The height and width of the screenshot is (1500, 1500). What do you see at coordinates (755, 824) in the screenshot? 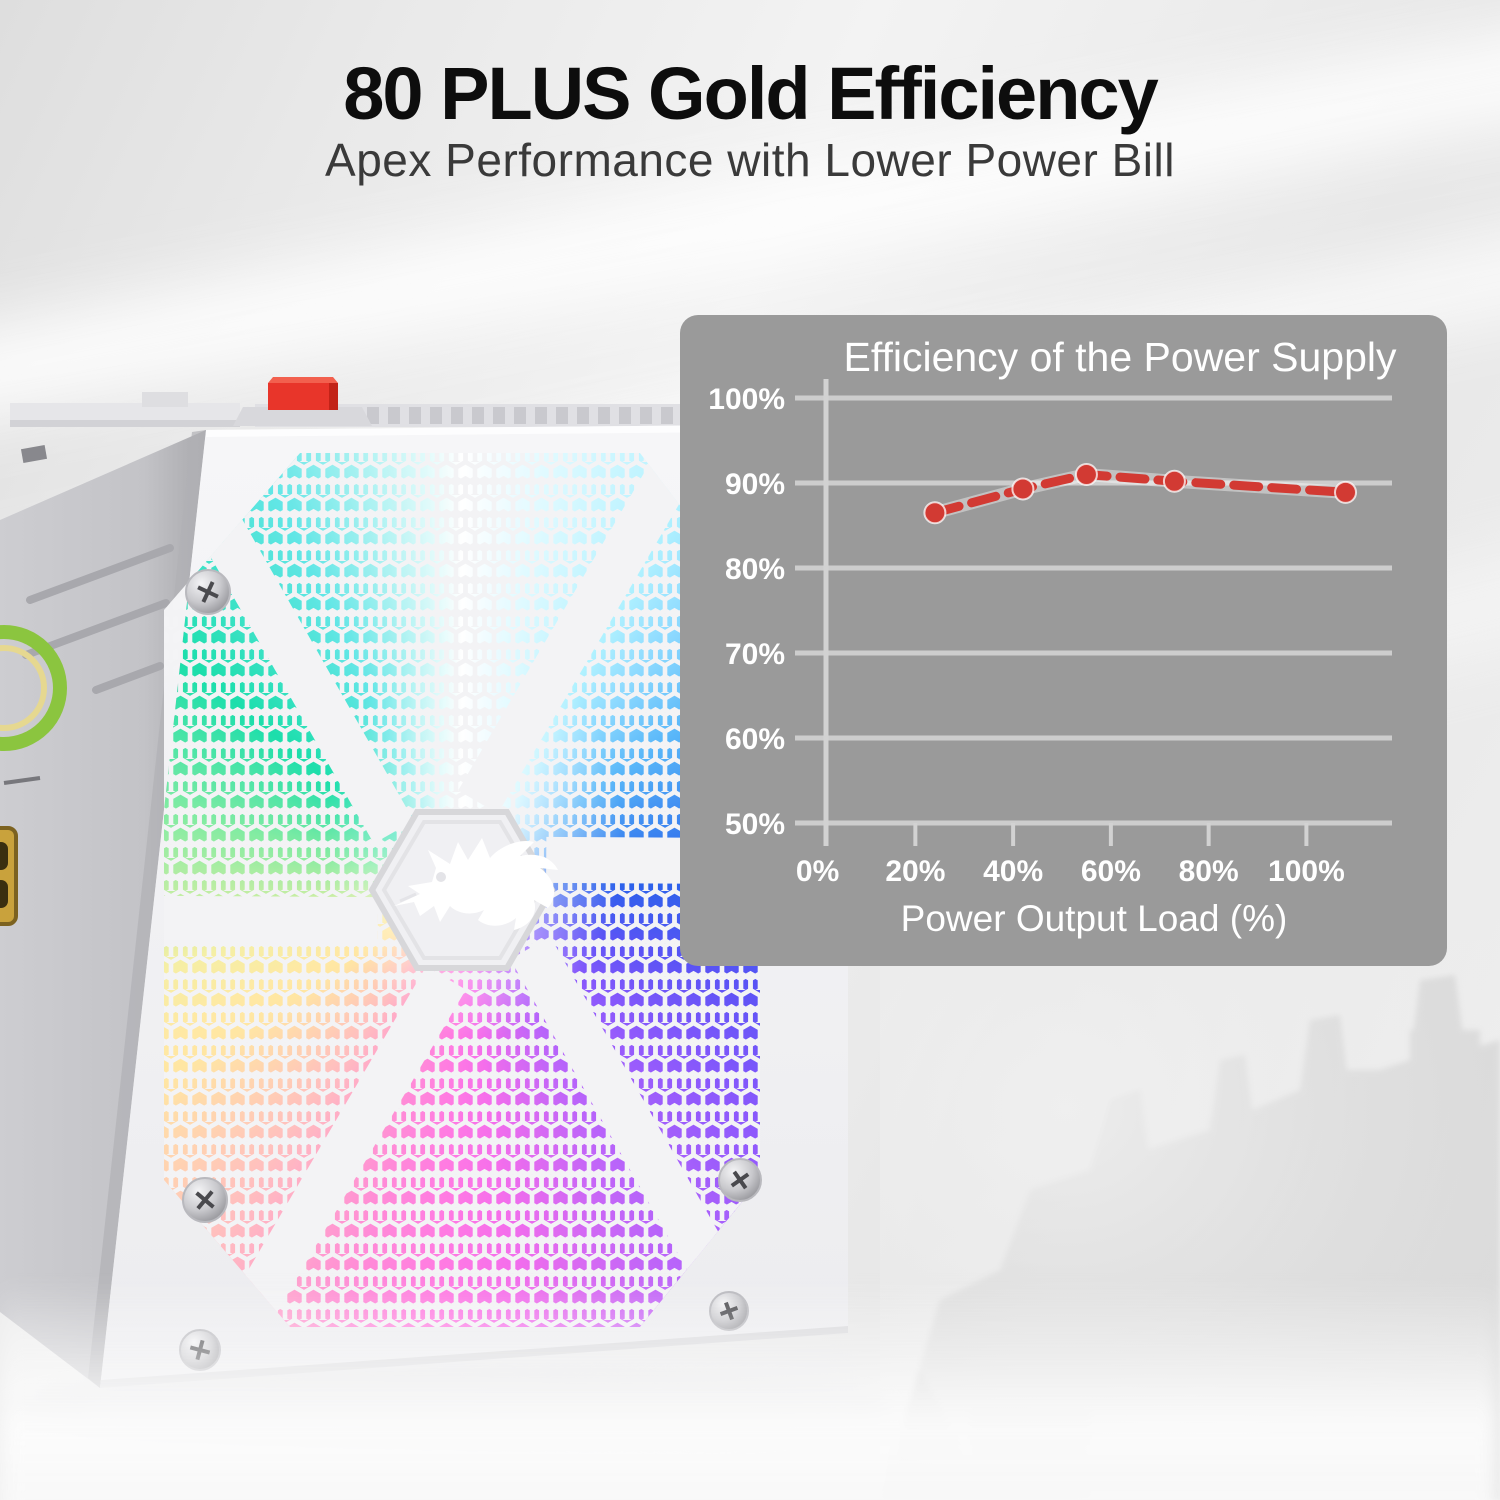
I see `y-tick-label: 50%` at bounding box center [755, 824].